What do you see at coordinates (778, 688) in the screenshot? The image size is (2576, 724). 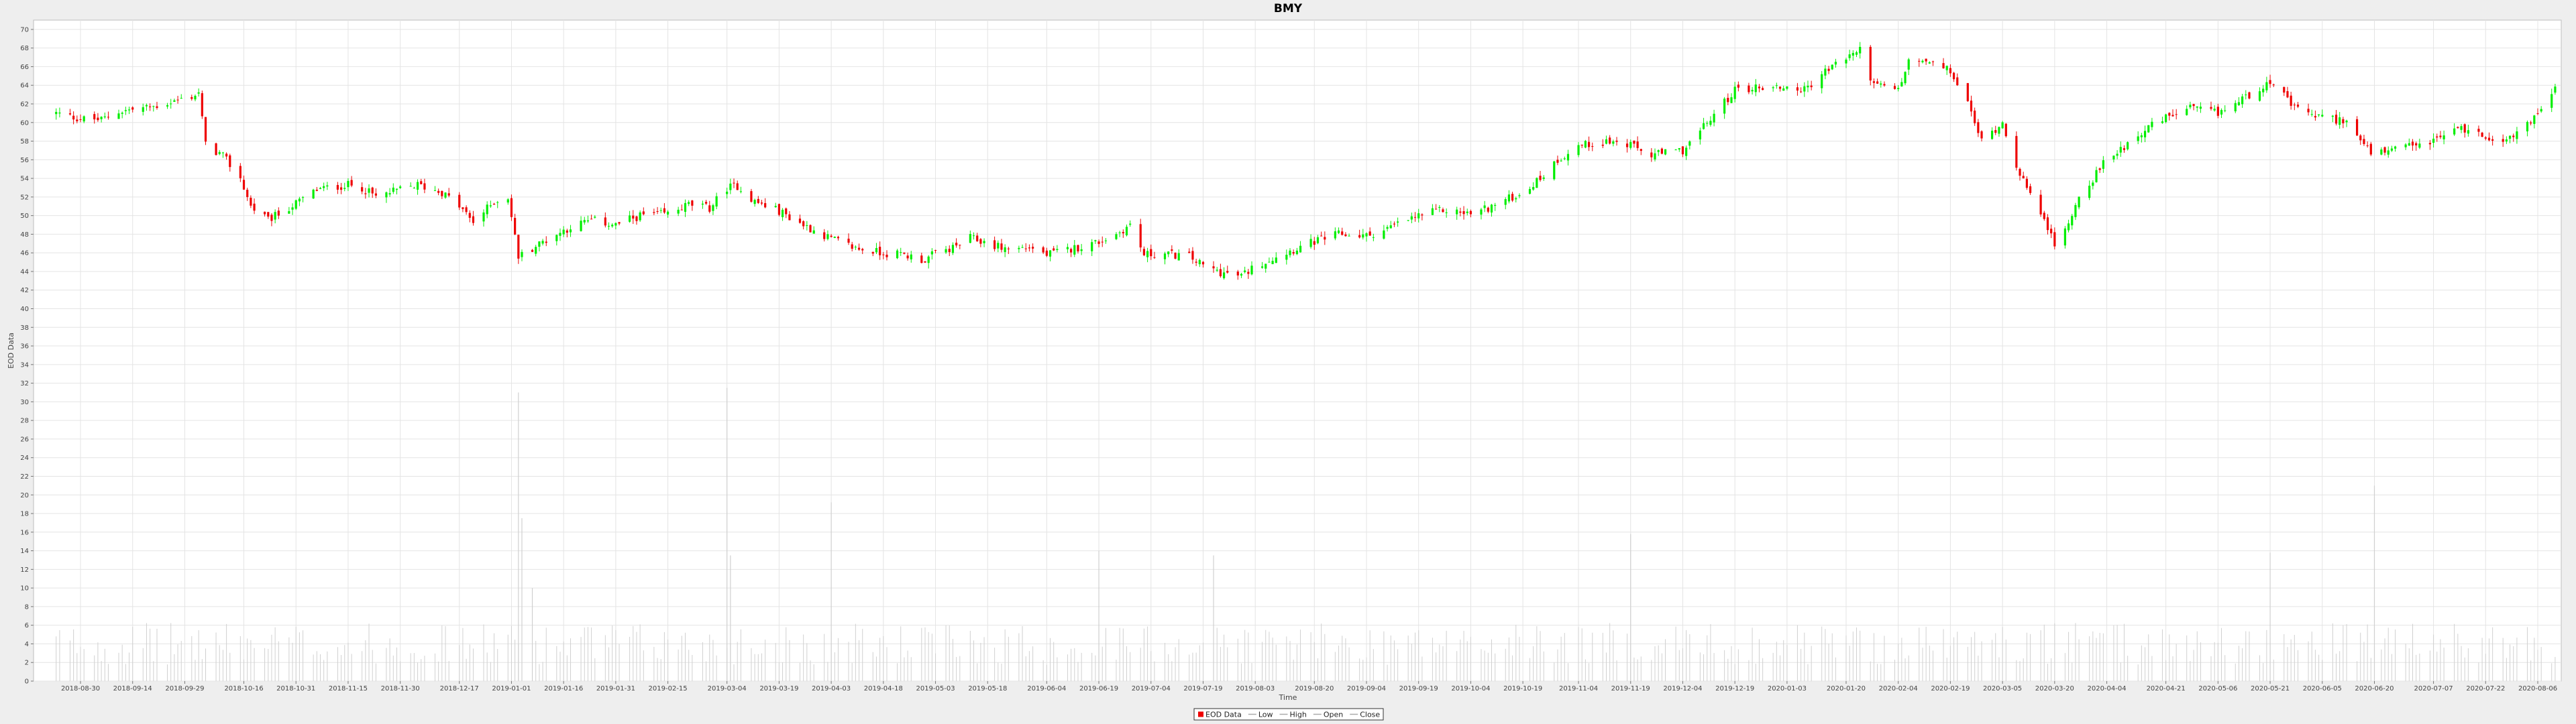 I see `x-tick-label: 2019-03-19` at bounding box center [778, 688].